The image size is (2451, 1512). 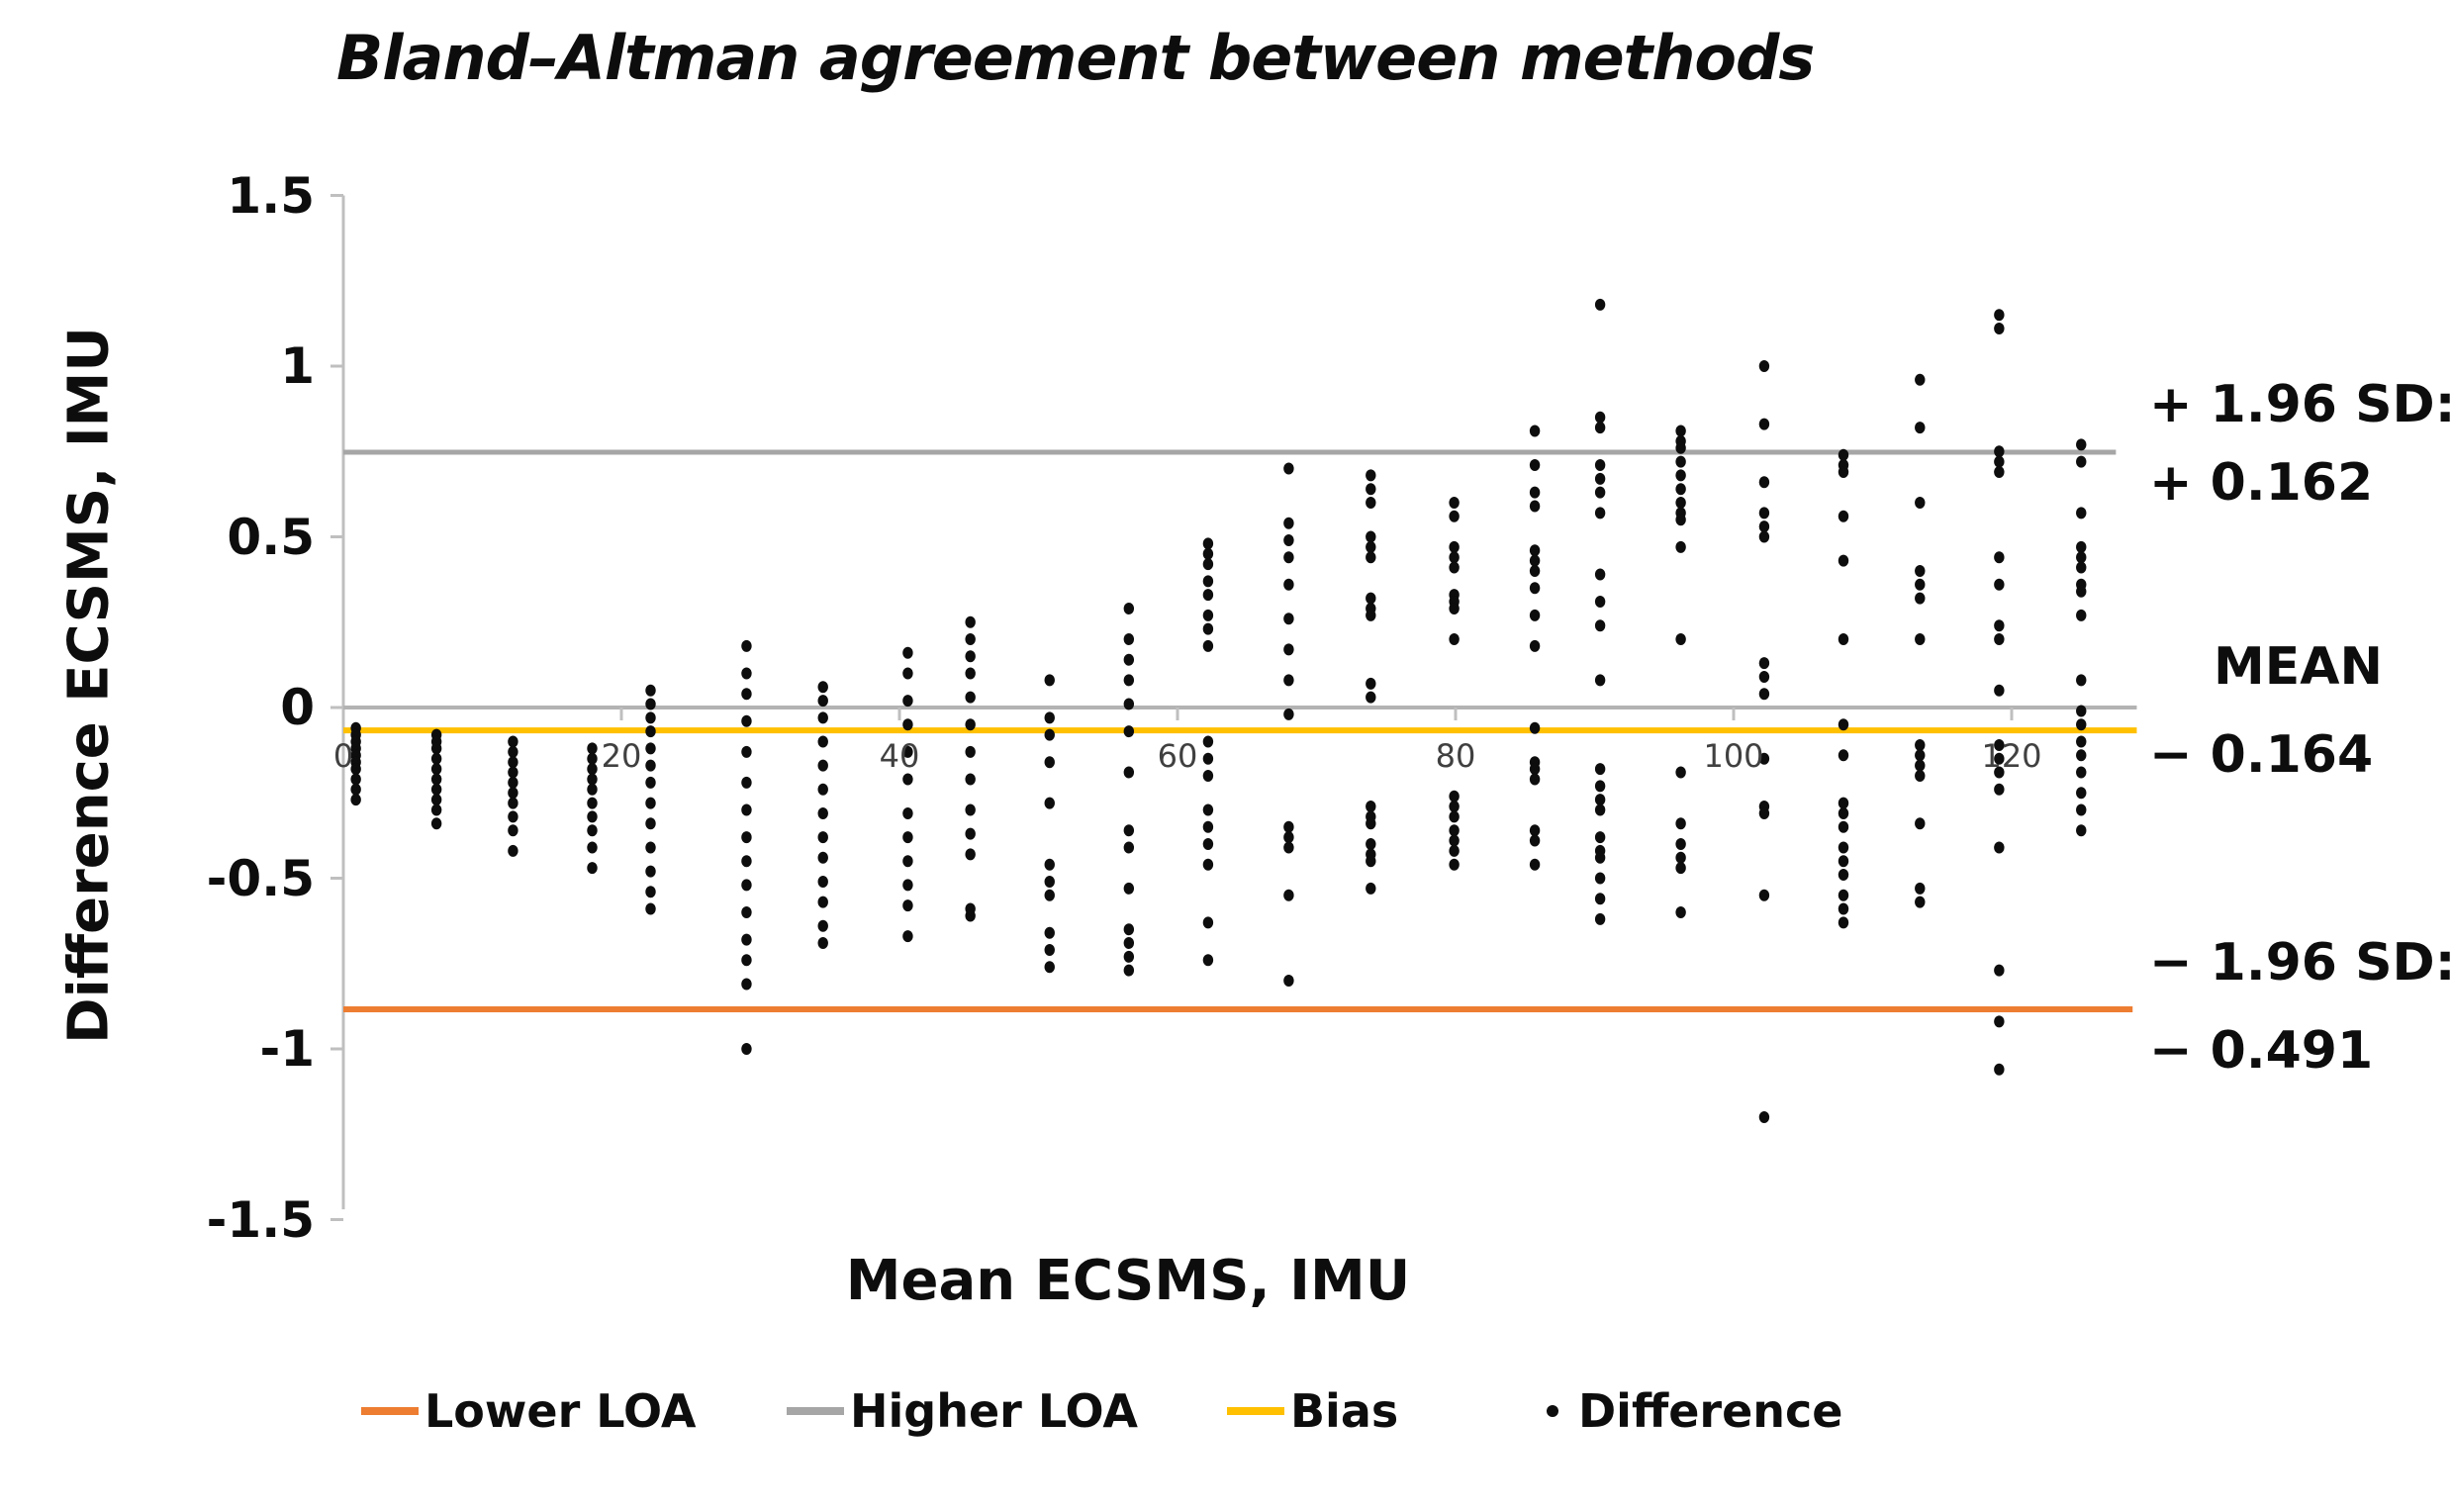 What do you see at coordinates (994, 1411) in the screenshot?
I see `legend-label: Higher LOA` at bounding box center [994, 1411].